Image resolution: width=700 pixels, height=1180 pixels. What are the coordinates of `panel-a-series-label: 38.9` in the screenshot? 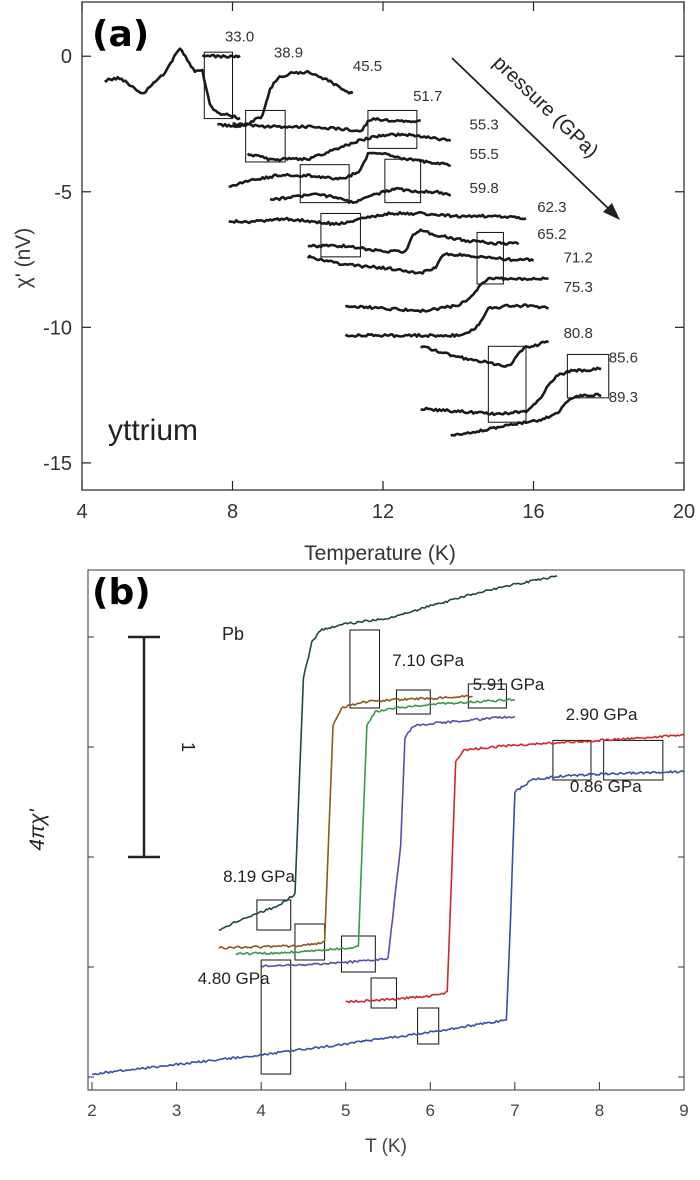 It's located at (288, 53).